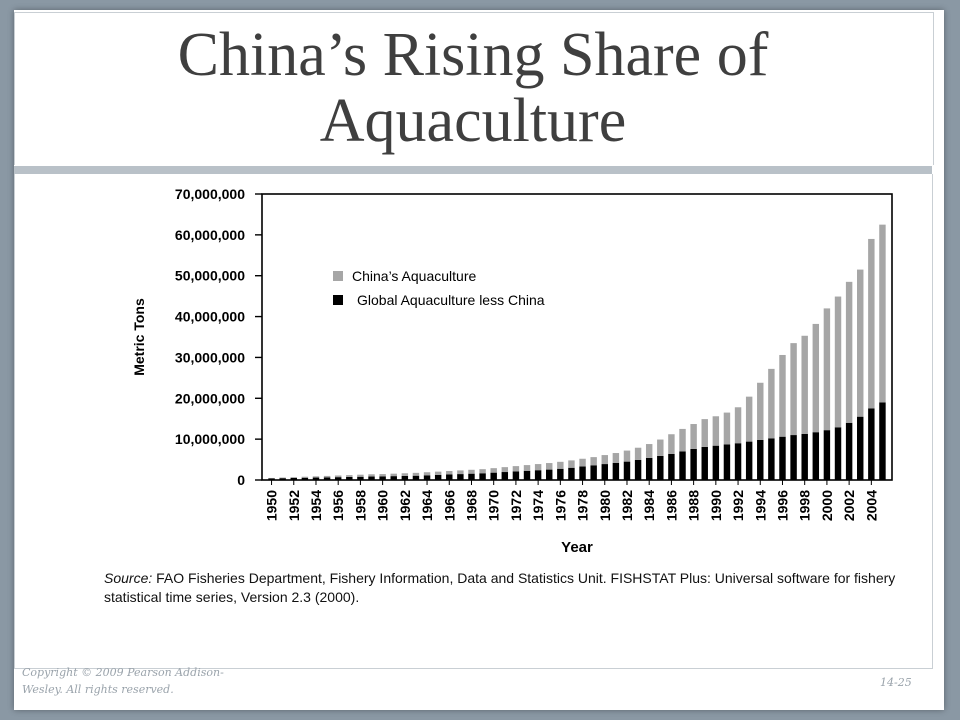  What do you see at coordinates (272, 505) in the screenshot?
I see `x-tick-label: 1950` at bounding box center [272, 505].